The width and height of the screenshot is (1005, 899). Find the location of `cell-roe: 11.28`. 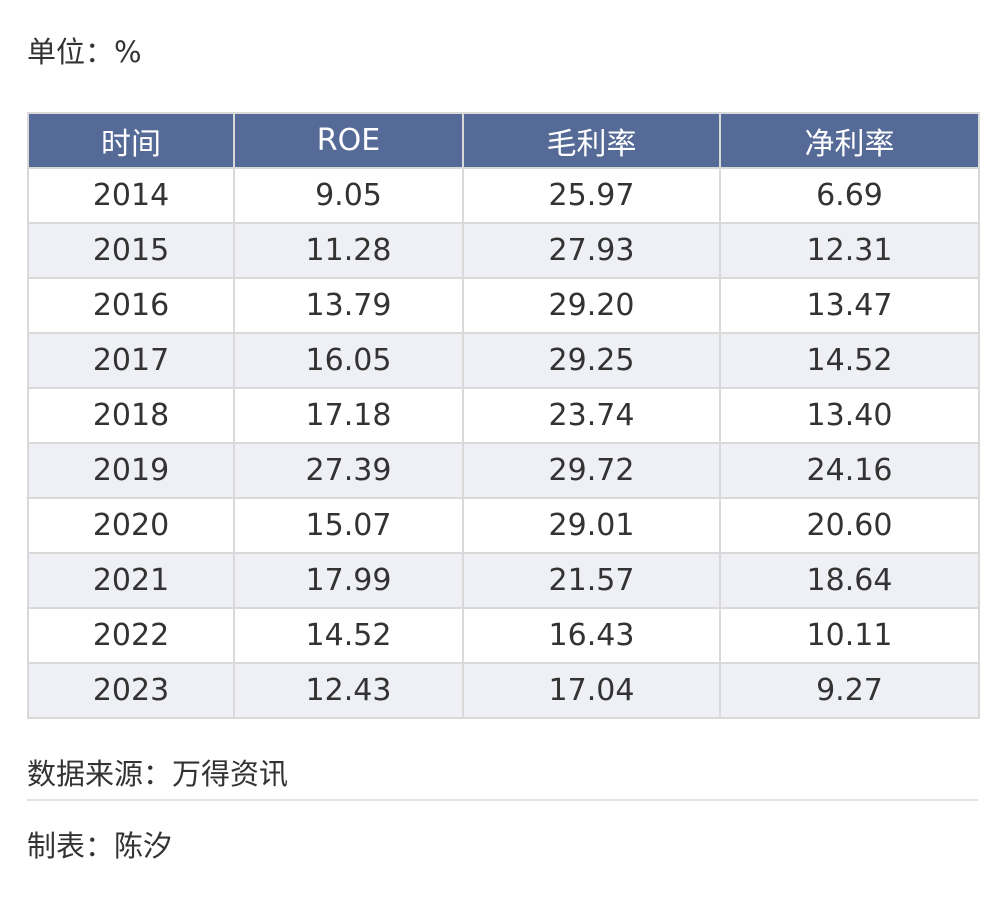

cell-roe: 11.28 is located at coordinates (348, 250).